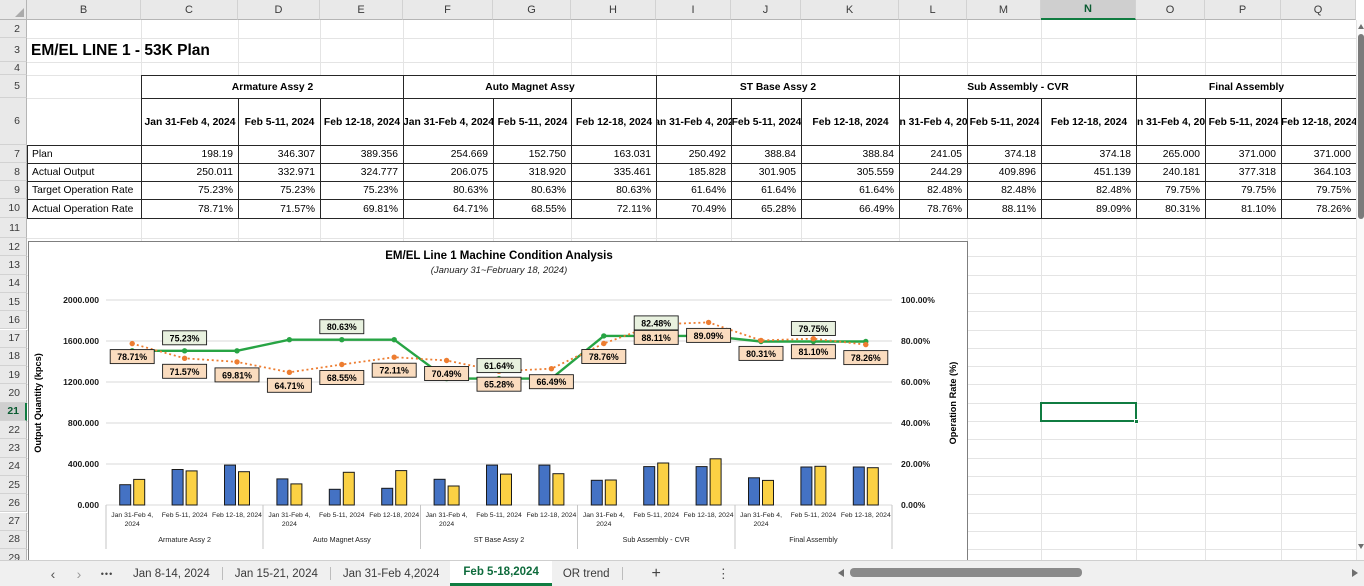 The width and height of the screenshot is (1364, 586). What do you see at coordinates (1171, 209) in the screenshot?
I see `table-cell: 80.31%` at bounding box center [1171, 209].